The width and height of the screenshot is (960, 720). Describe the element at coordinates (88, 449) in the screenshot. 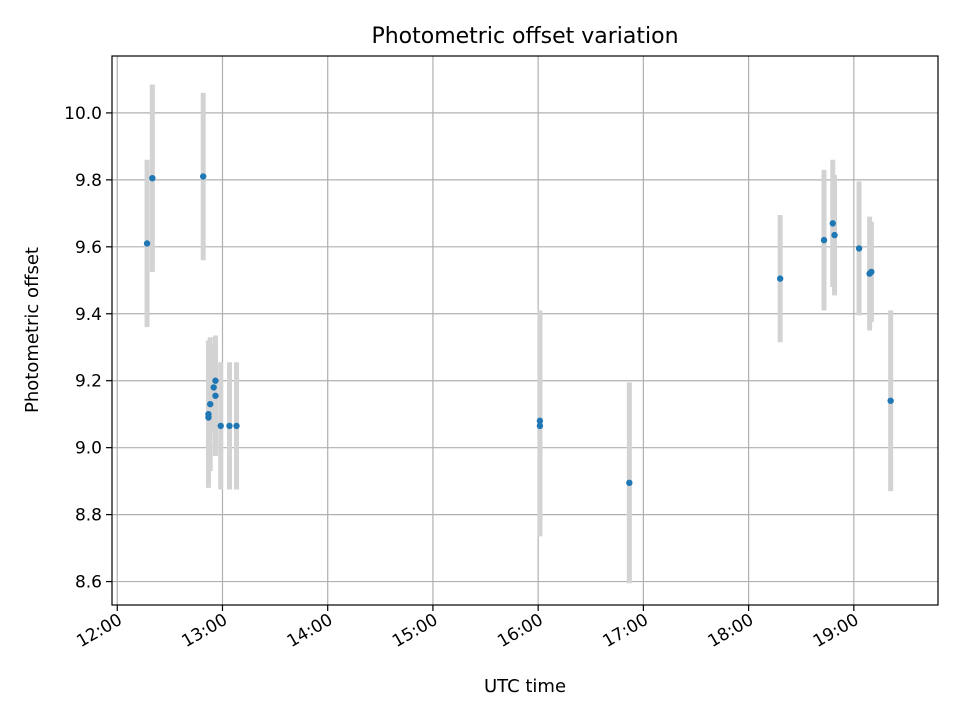

I see `y-tick-label: 9.0` at that location.